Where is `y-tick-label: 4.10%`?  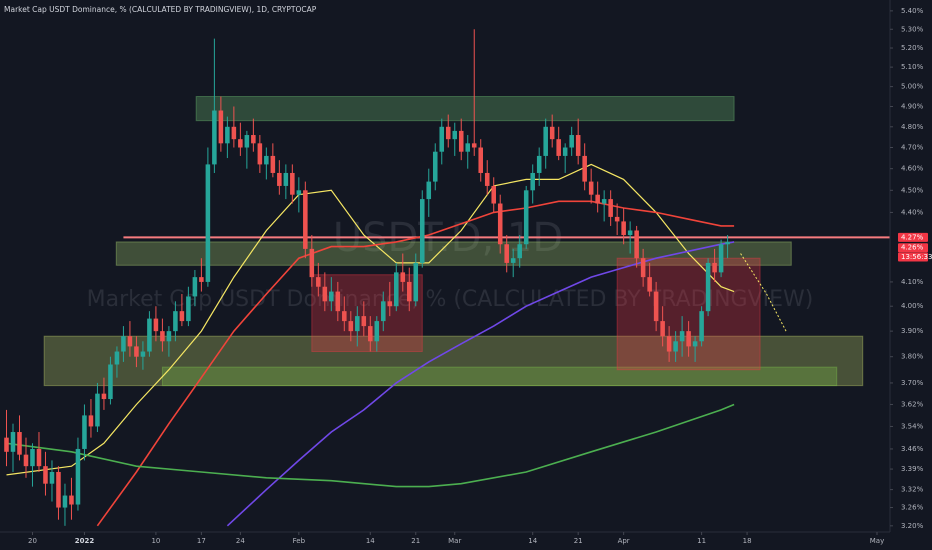 y-tick-label: 4.10% is located at coordinates (912, 282).